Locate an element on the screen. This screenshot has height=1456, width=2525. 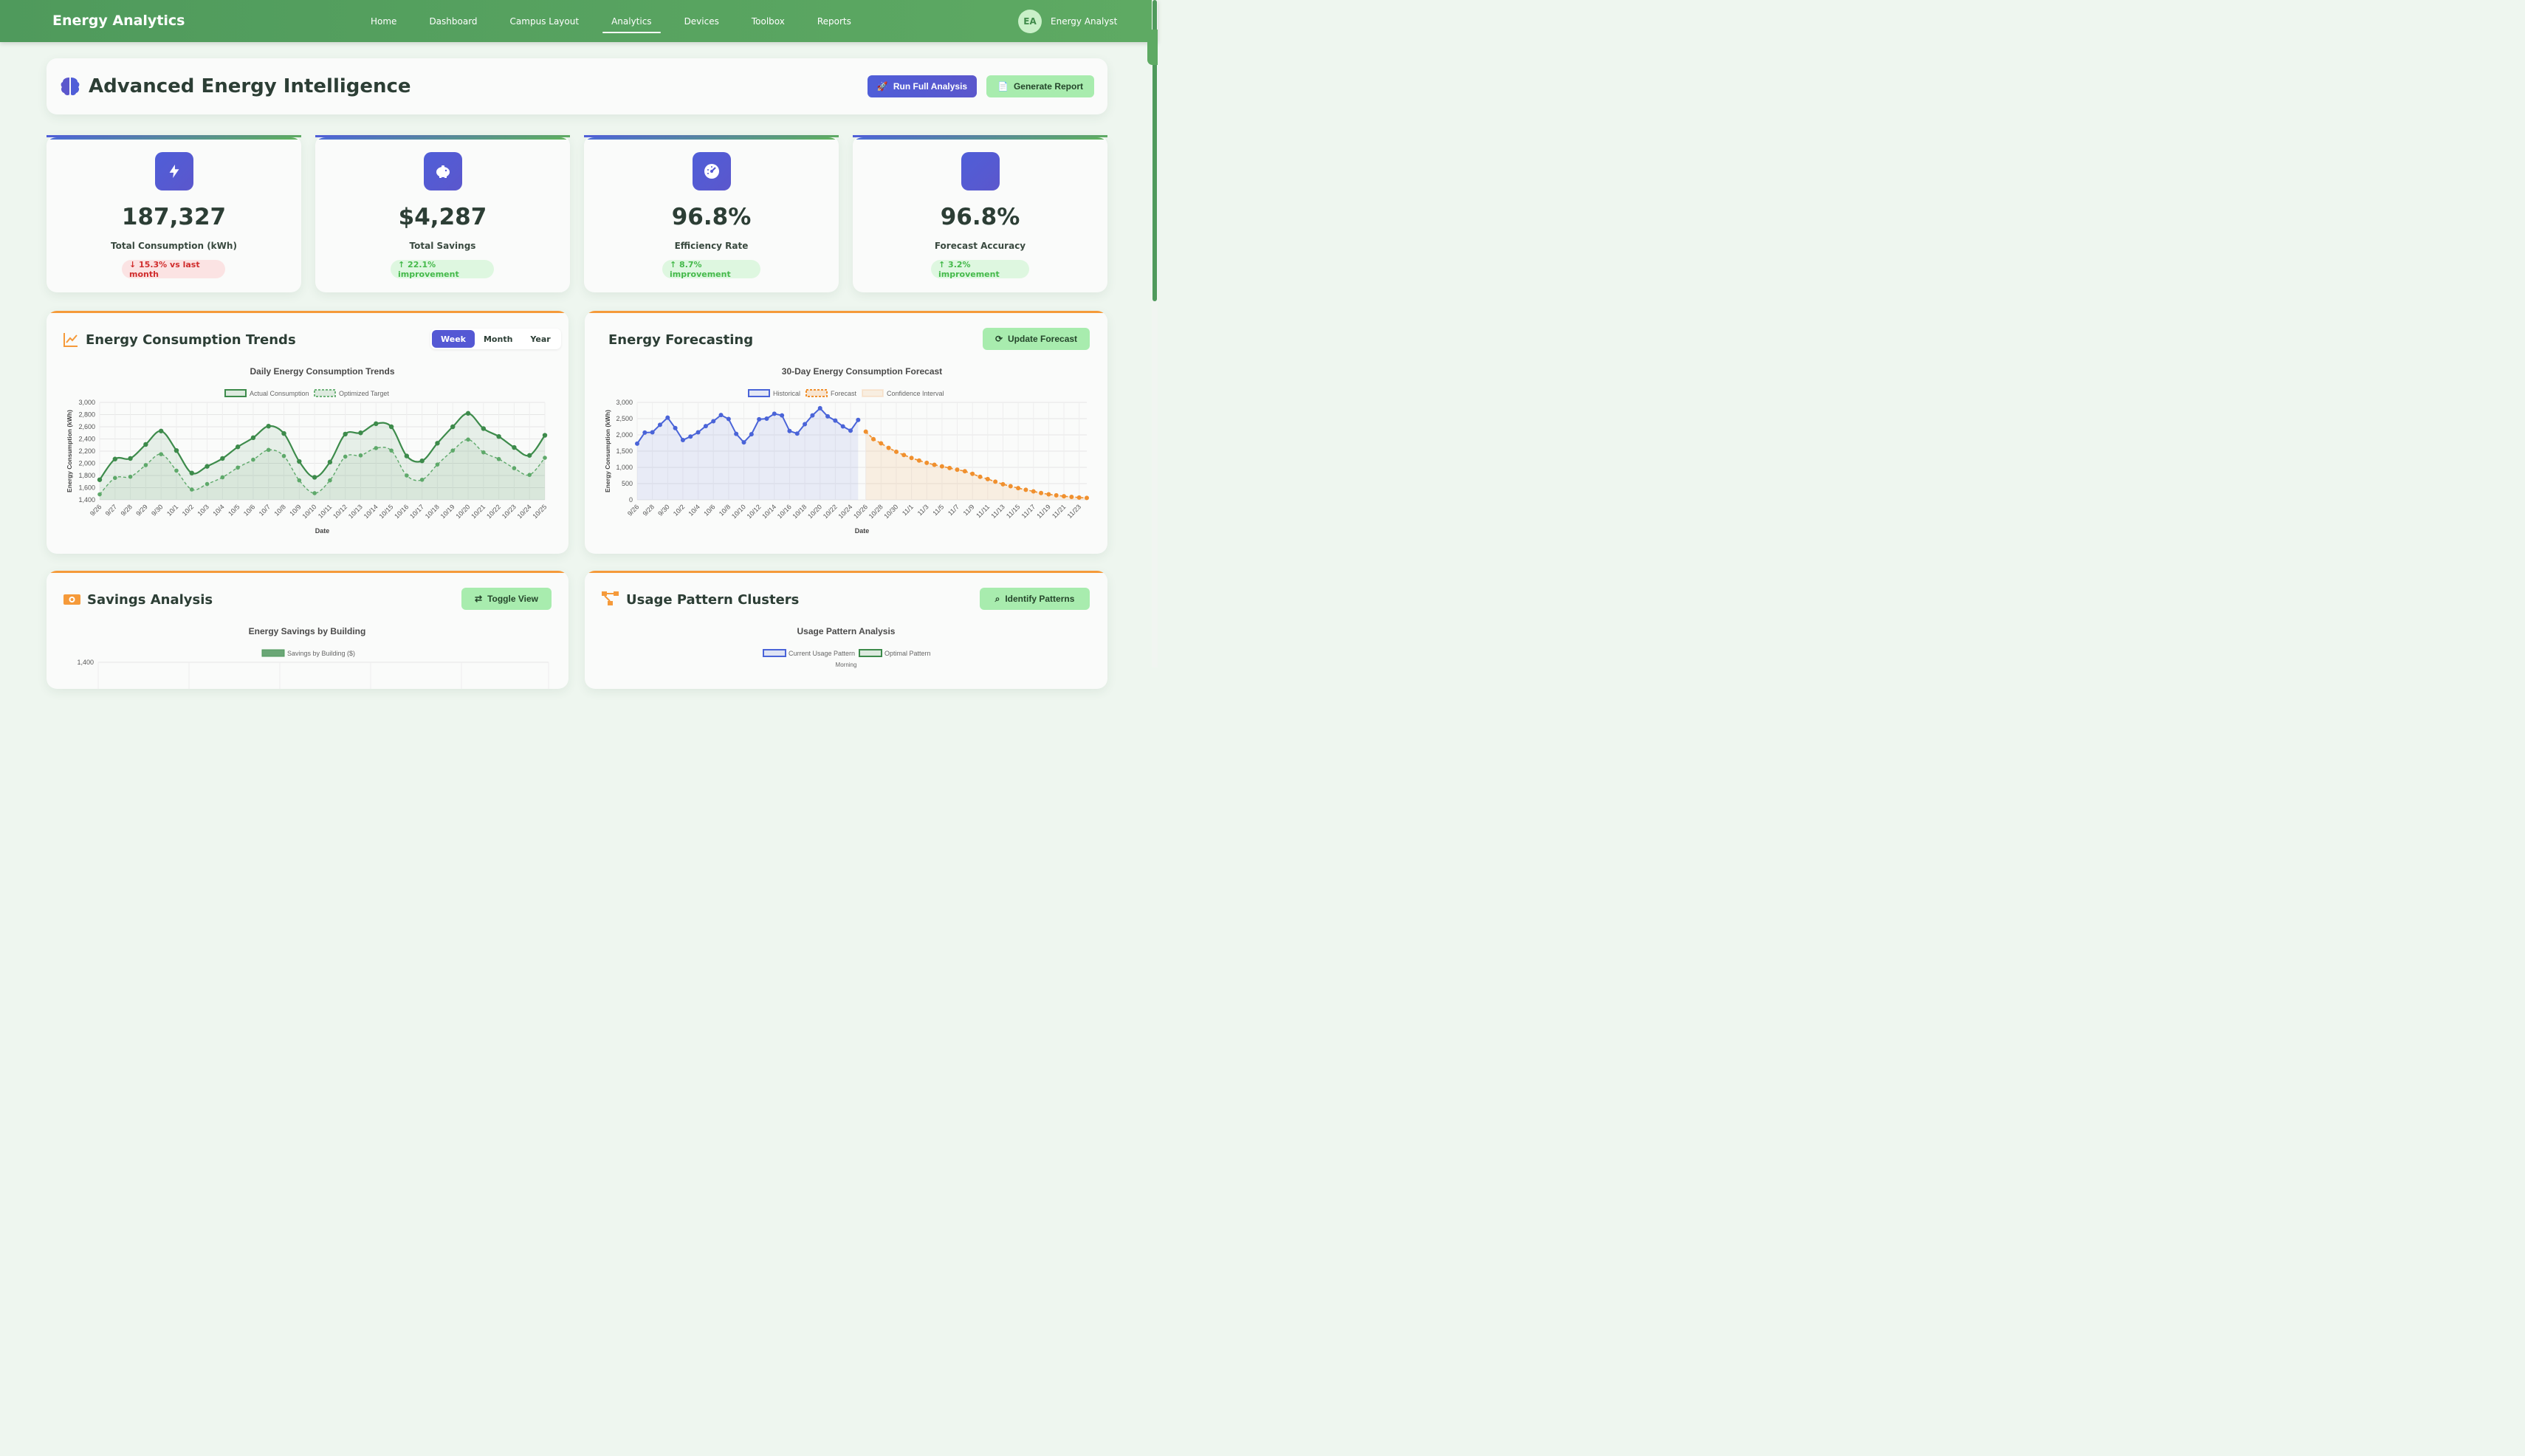
toggle-week: Week is located at coordinates (453, 339).